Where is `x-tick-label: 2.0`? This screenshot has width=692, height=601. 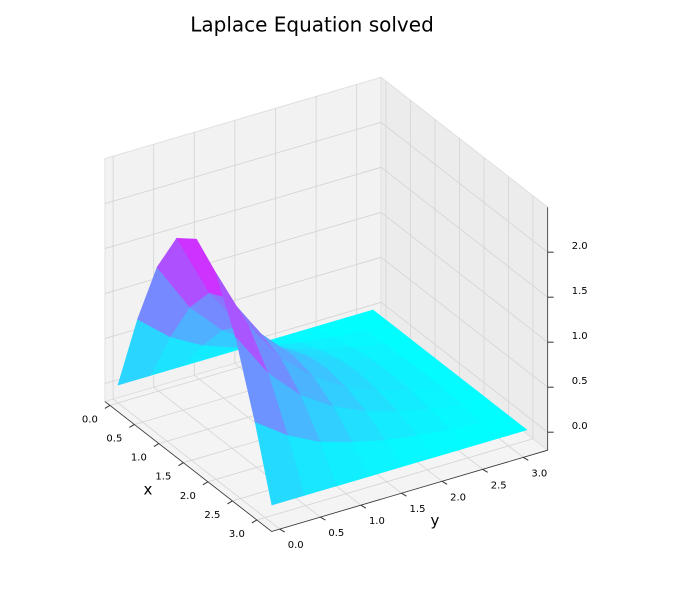
x-tick-label: 2.0 is located at coordinates (188, 496).